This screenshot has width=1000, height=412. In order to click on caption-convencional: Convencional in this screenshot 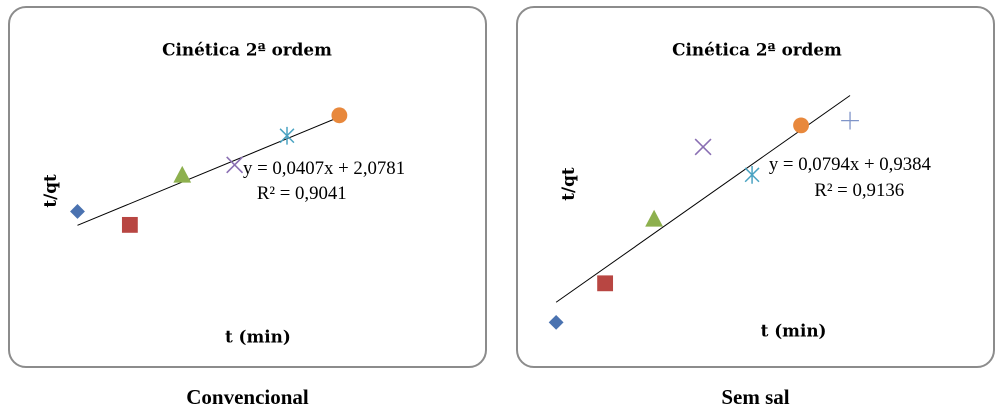, I will do `click(247, 397)`.